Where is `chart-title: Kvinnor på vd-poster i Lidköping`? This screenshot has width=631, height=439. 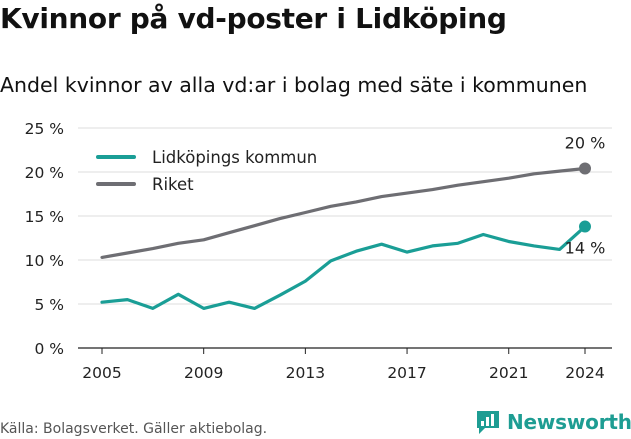 chart-title: Kvinnor på vd-poster i Lidköping is located at coordinates (253, 18).